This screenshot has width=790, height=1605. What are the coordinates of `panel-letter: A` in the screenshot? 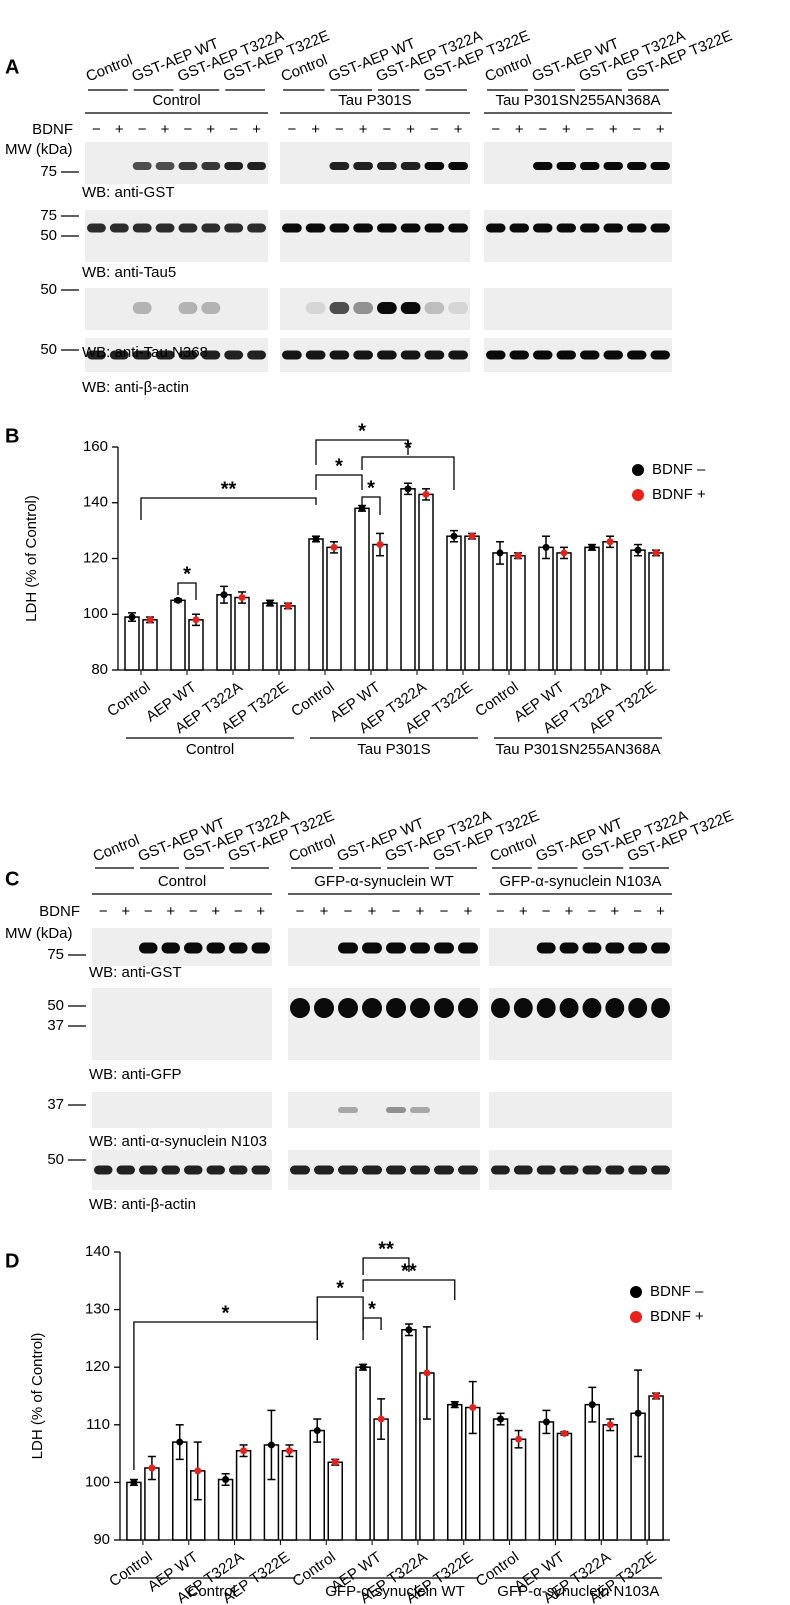 It's located at (12, 67).